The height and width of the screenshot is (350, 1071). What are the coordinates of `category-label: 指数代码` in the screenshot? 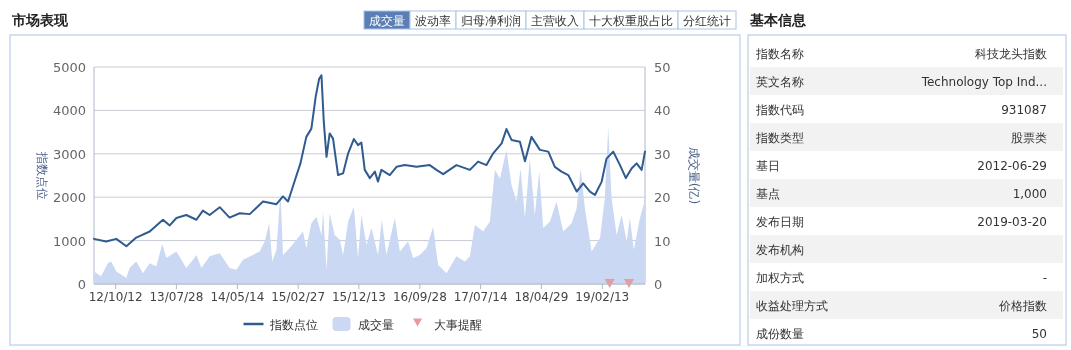 It's located at (779, 110).